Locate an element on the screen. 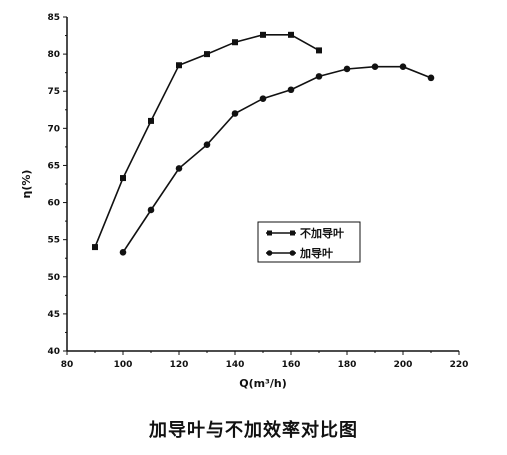 The width and height of the screenshot is (507, 455). y-axis-ticks: 40 45 50 55 60 65 70 75 80 85 is located at coordinates (57, 185).